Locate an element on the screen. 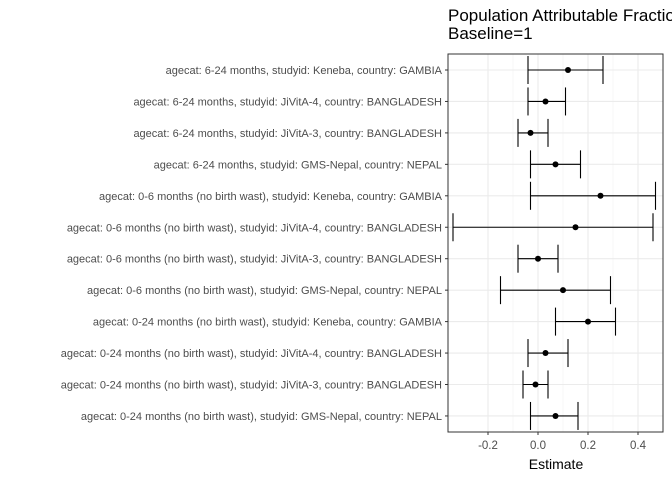 This screenshot has width=672, height=480. x-tick-label: 0.0 is located at coordinates (538, 446).